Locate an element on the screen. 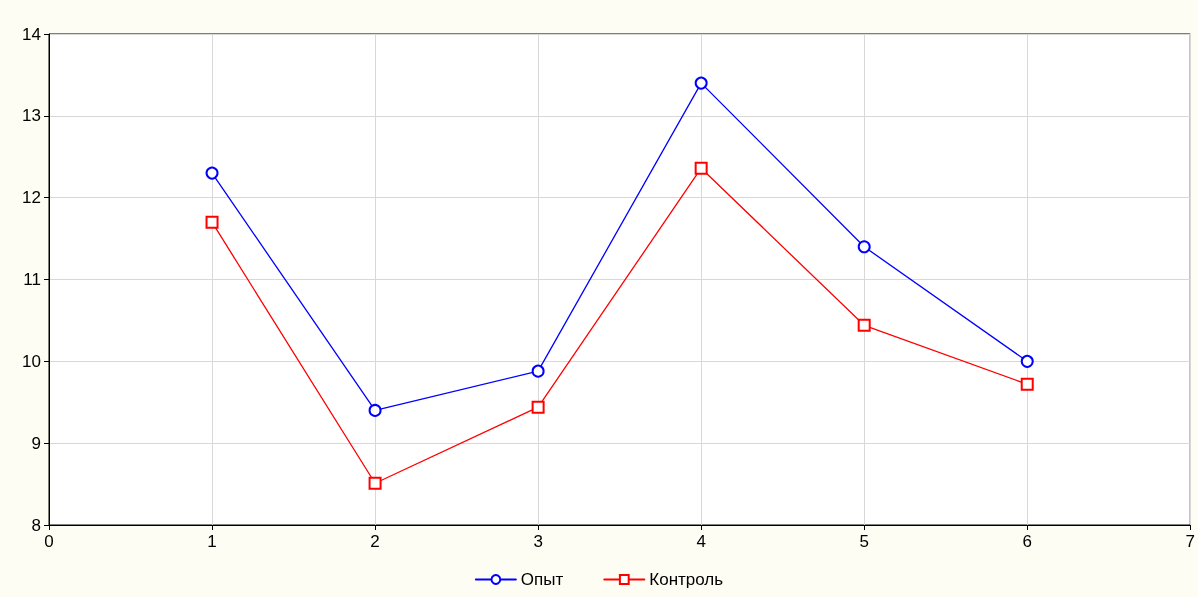 The height and width of the screenshot is (597, 1198). x-tick-label: 5 is located at coordinates (864, 541).